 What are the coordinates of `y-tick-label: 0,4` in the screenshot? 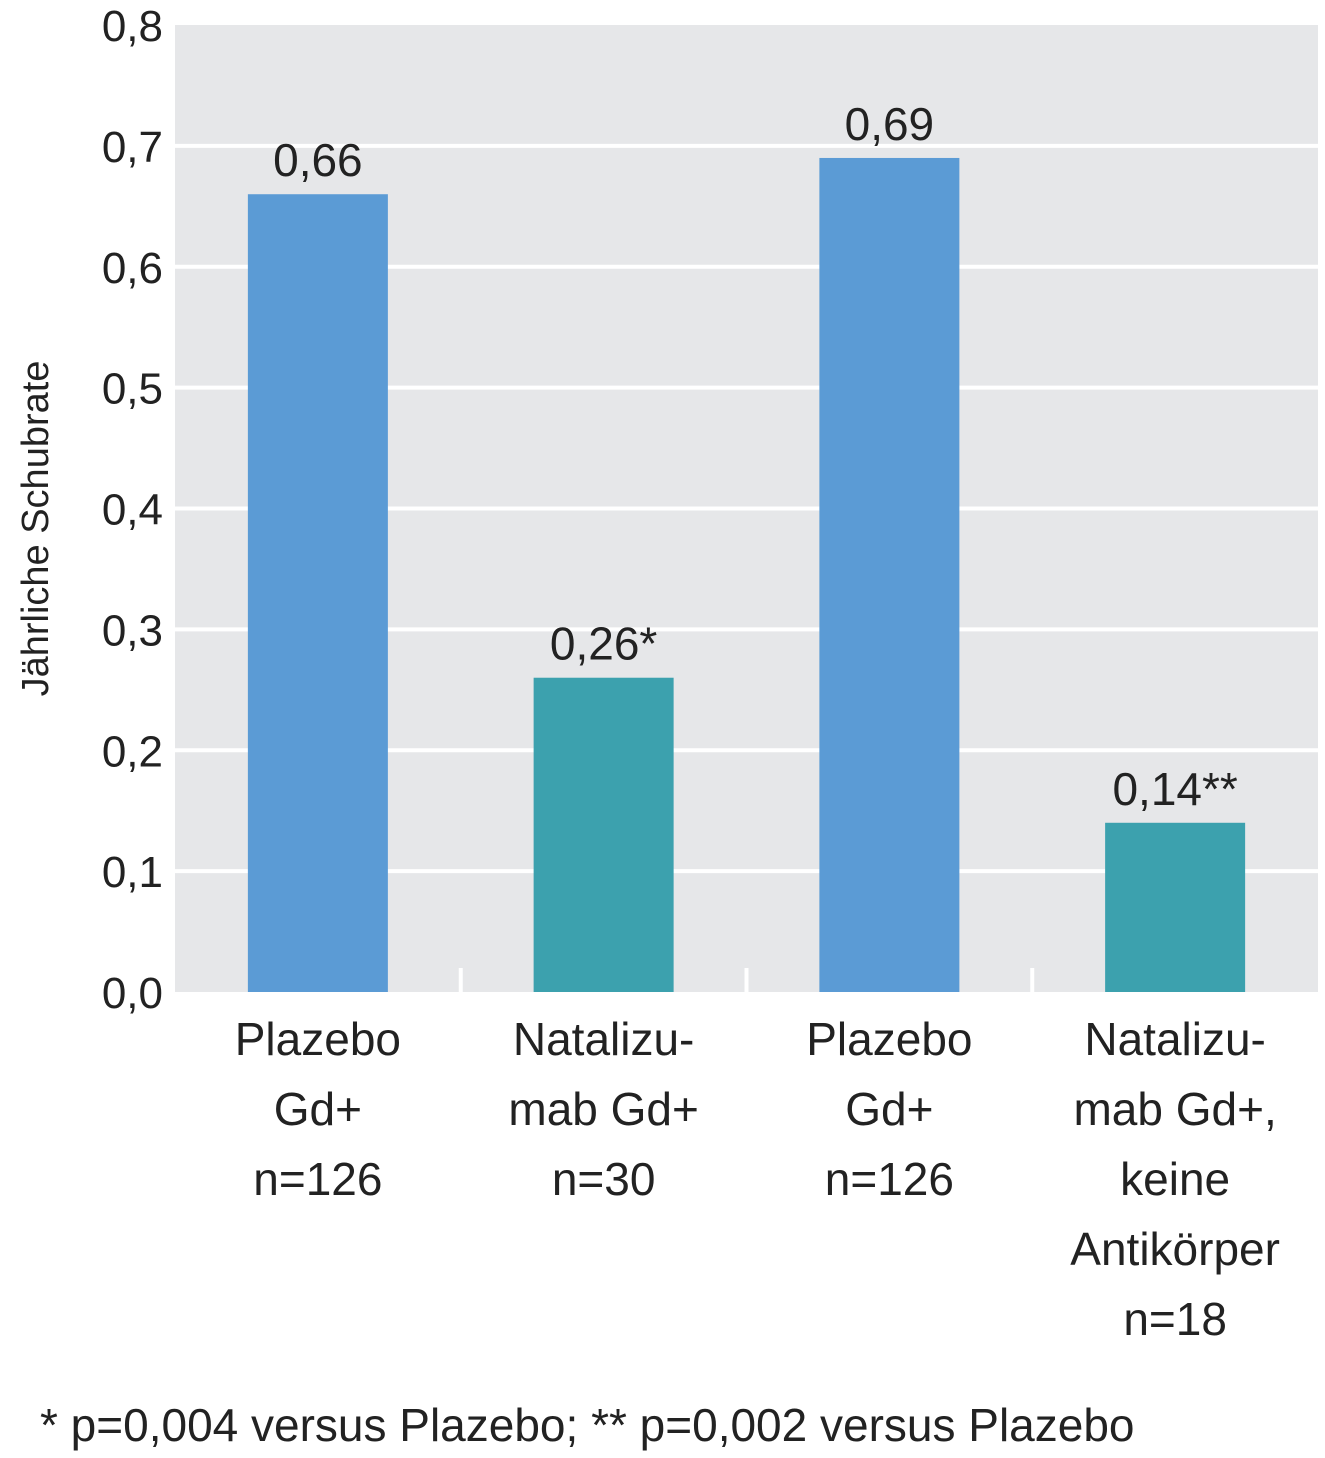 It's located at (132, 510).